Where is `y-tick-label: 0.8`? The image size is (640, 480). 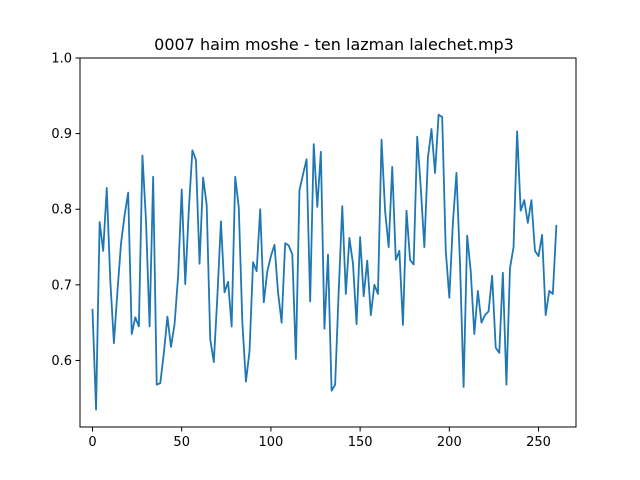 y-tick-label: 0.8 is located at coordinates (61, 210).